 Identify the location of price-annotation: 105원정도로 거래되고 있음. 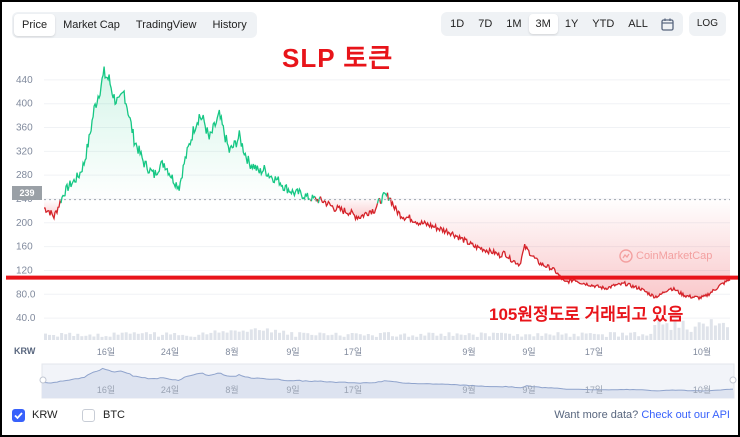
(586, 314).